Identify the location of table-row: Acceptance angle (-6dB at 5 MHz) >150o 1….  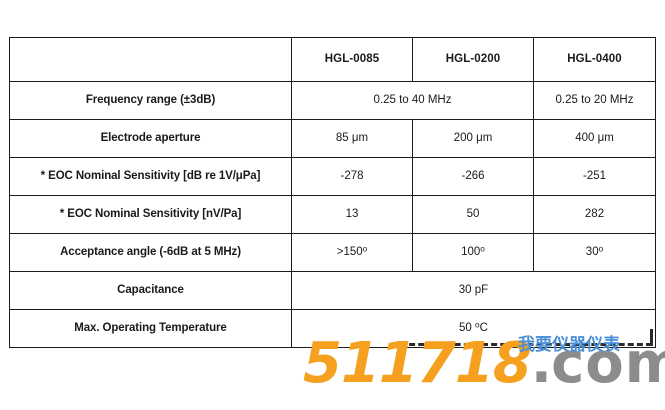
(332, 252).